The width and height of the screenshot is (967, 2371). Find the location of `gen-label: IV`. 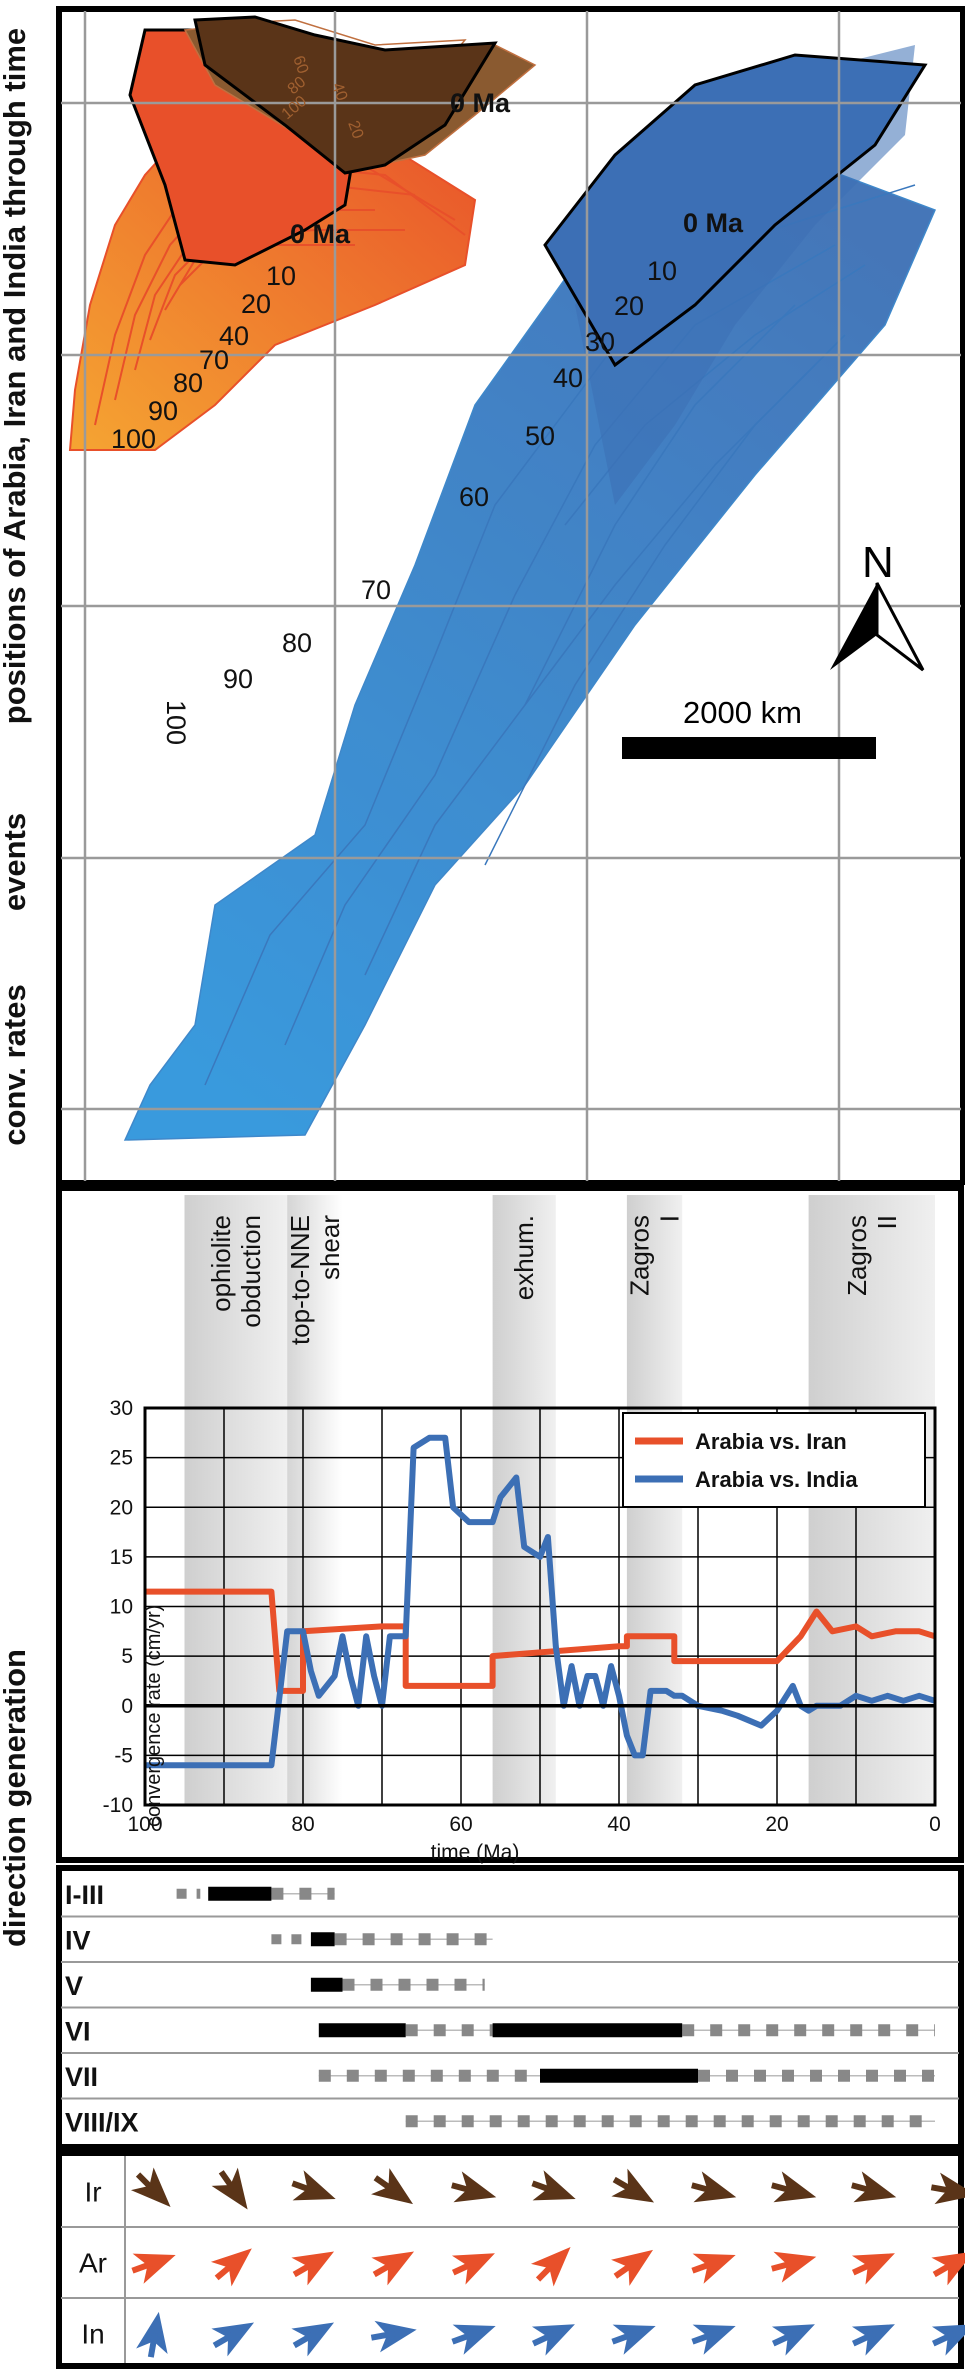

gen-label: IV is located at coordinates (78, 1940).